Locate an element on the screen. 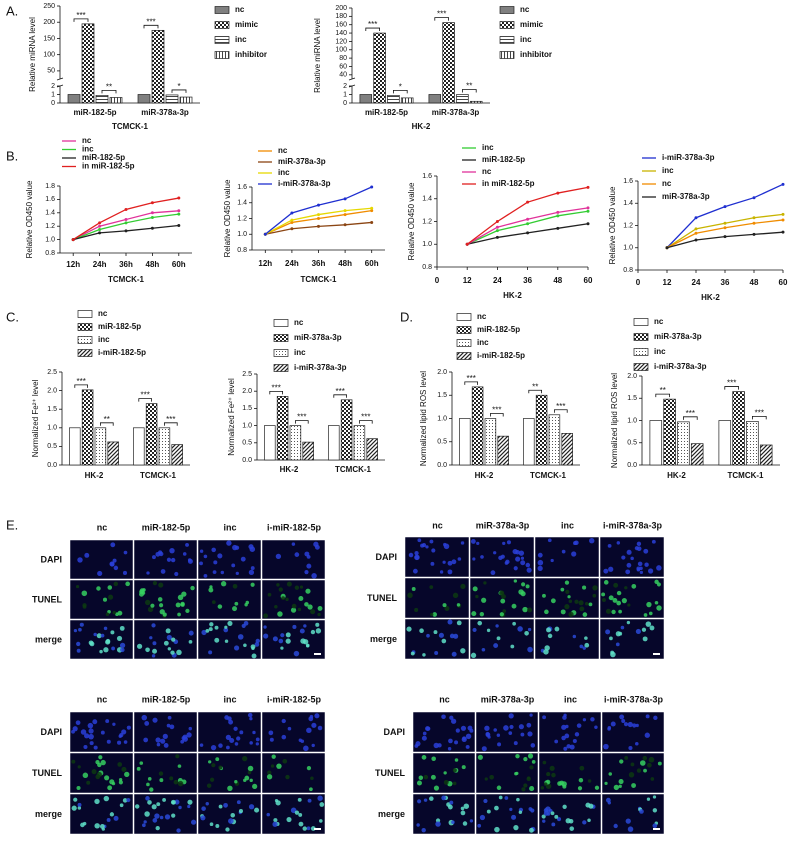 This screenshot has height=841, width=789. x-tick-label: 24 is located at coordinates (497, 280).